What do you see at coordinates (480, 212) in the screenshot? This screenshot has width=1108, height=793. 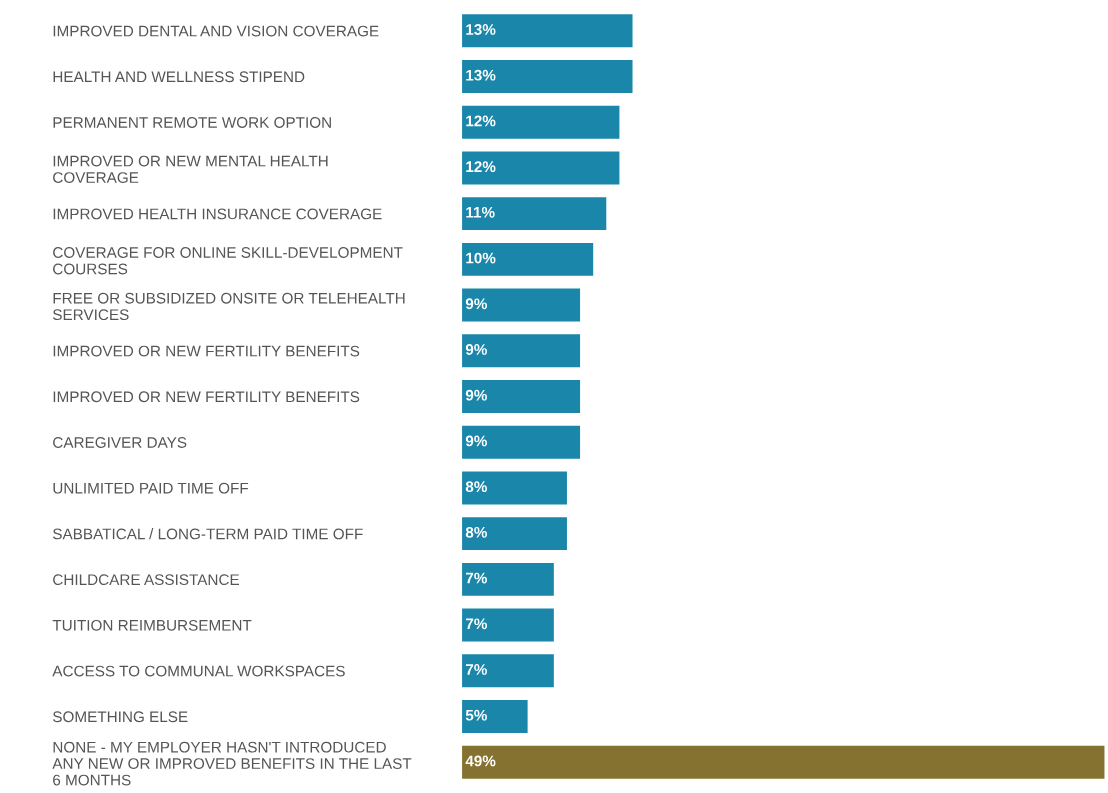 I see `data-label: 11%` at bounding box center [480, 212].